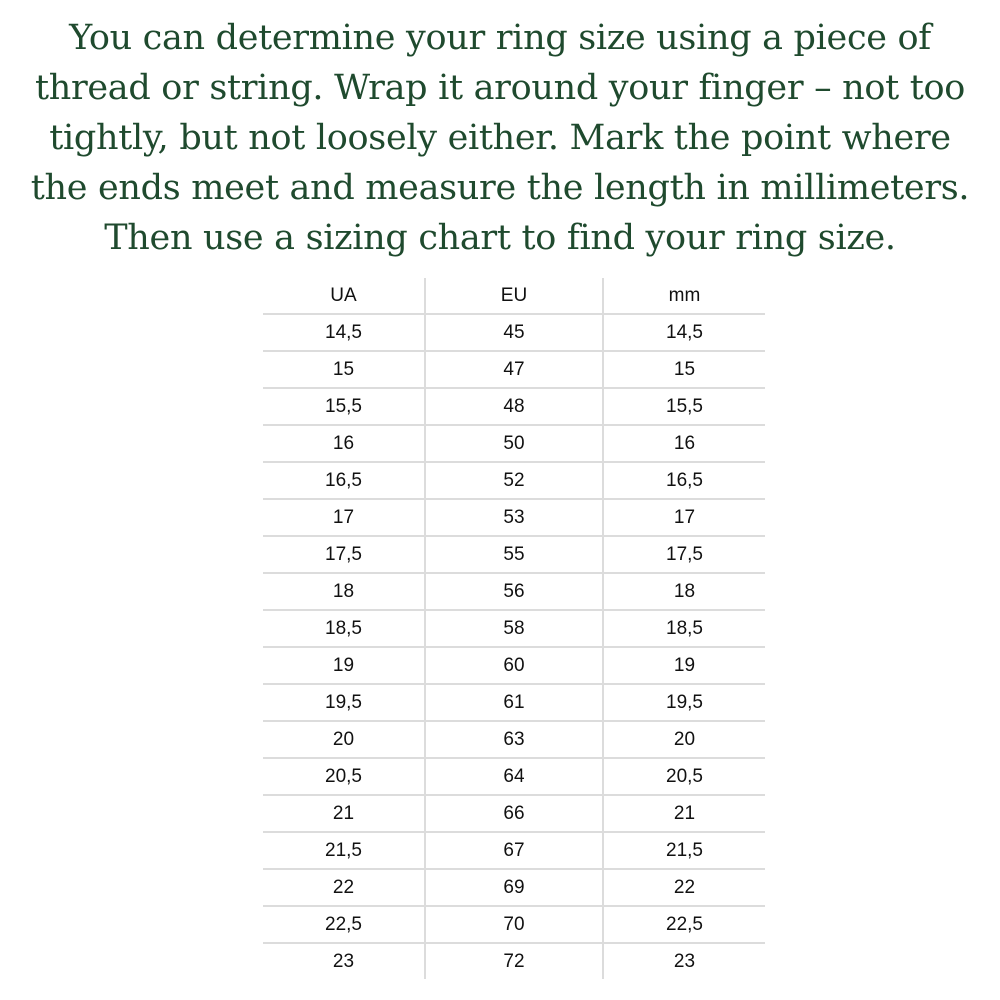 The height and width of the screenshot is (1000, 1000). I want to click on table-row: 16,5 52 16,5, so click(514, 481).